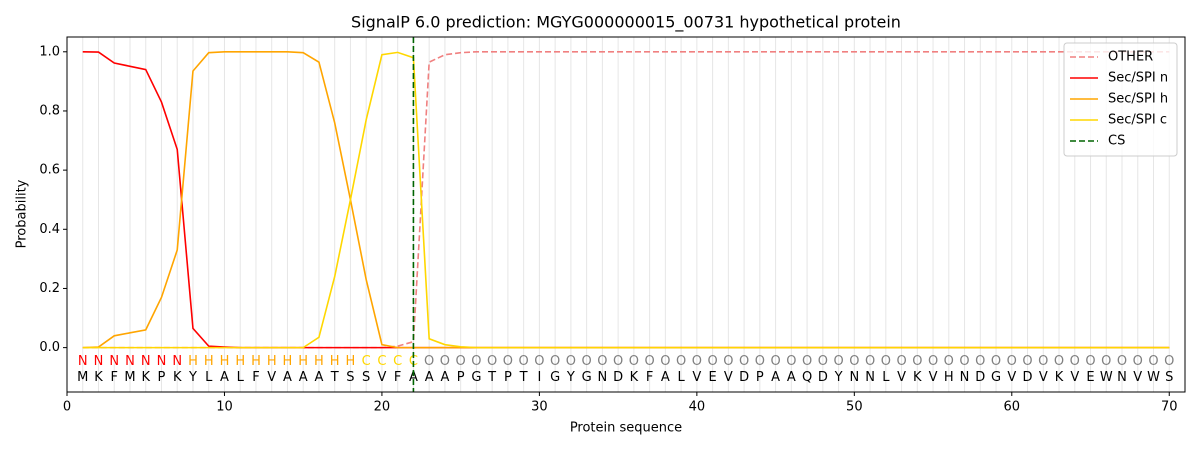  I want to click on x-tick-label: 70, so click(1169, 407).